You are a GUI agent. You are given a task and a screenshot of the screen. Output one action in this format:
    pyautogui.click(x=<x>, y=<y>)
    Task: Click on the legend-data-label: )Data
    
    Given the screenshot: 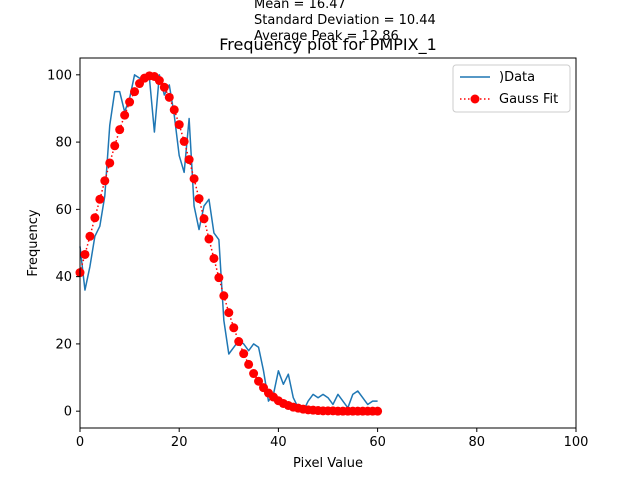 What is the action you would take?
    pyautogui.click(x=517, y=77)
    